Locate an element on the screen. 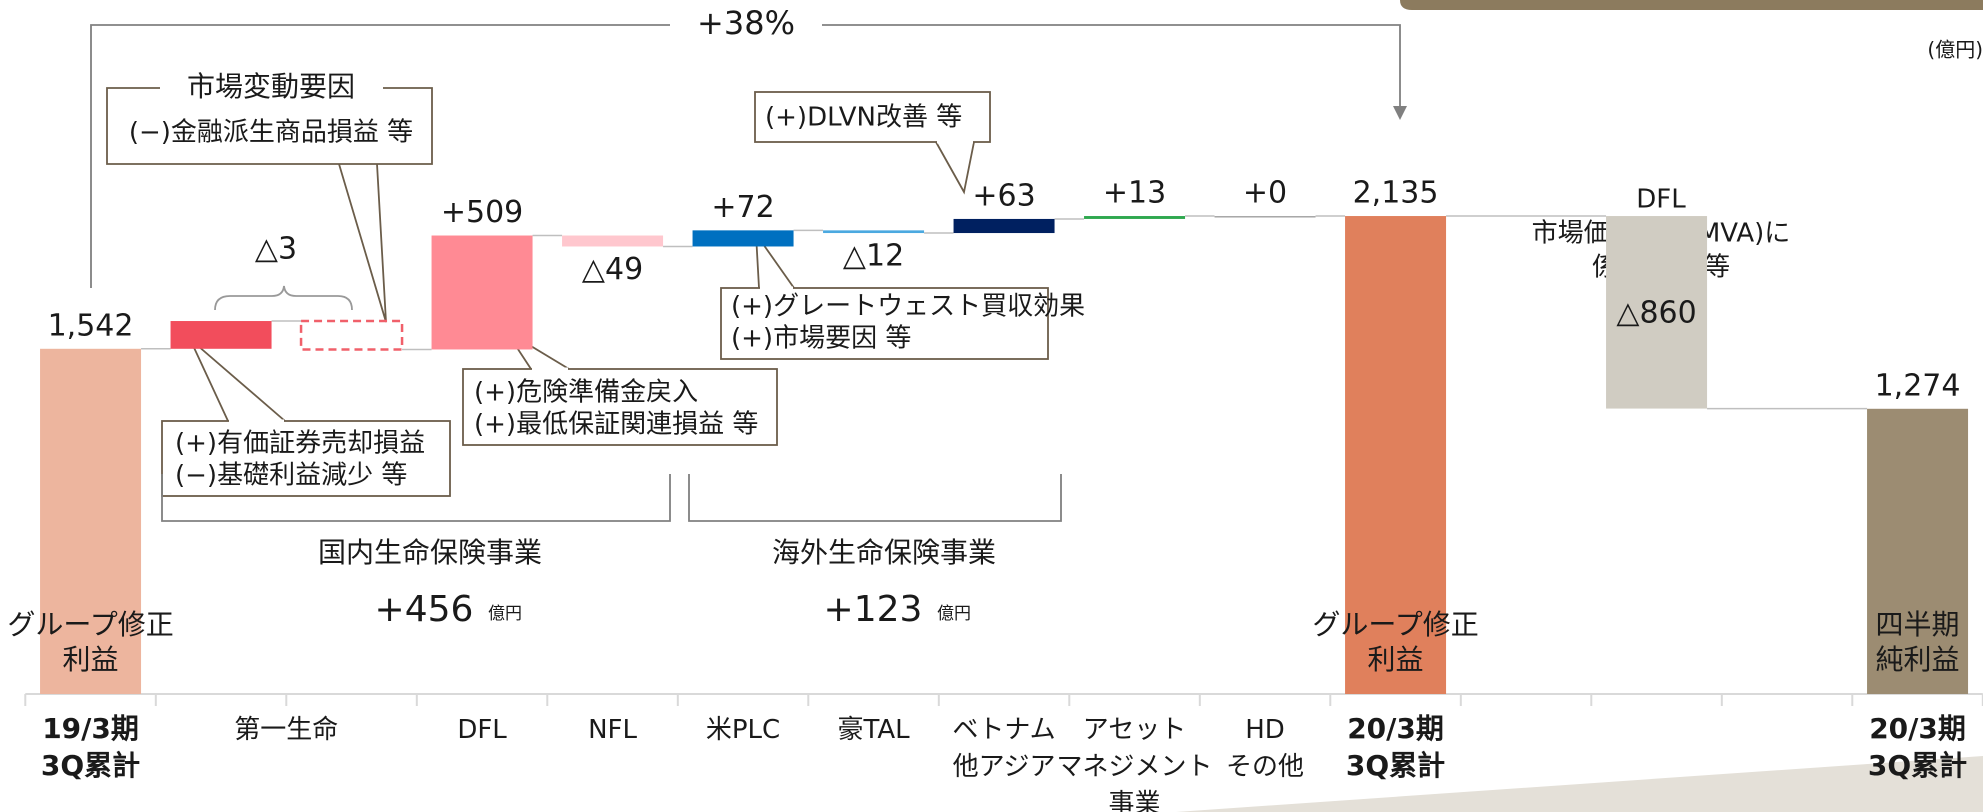 This screenshot has height=812, width=1983. header-bar is located at coordinates (1691, 5).